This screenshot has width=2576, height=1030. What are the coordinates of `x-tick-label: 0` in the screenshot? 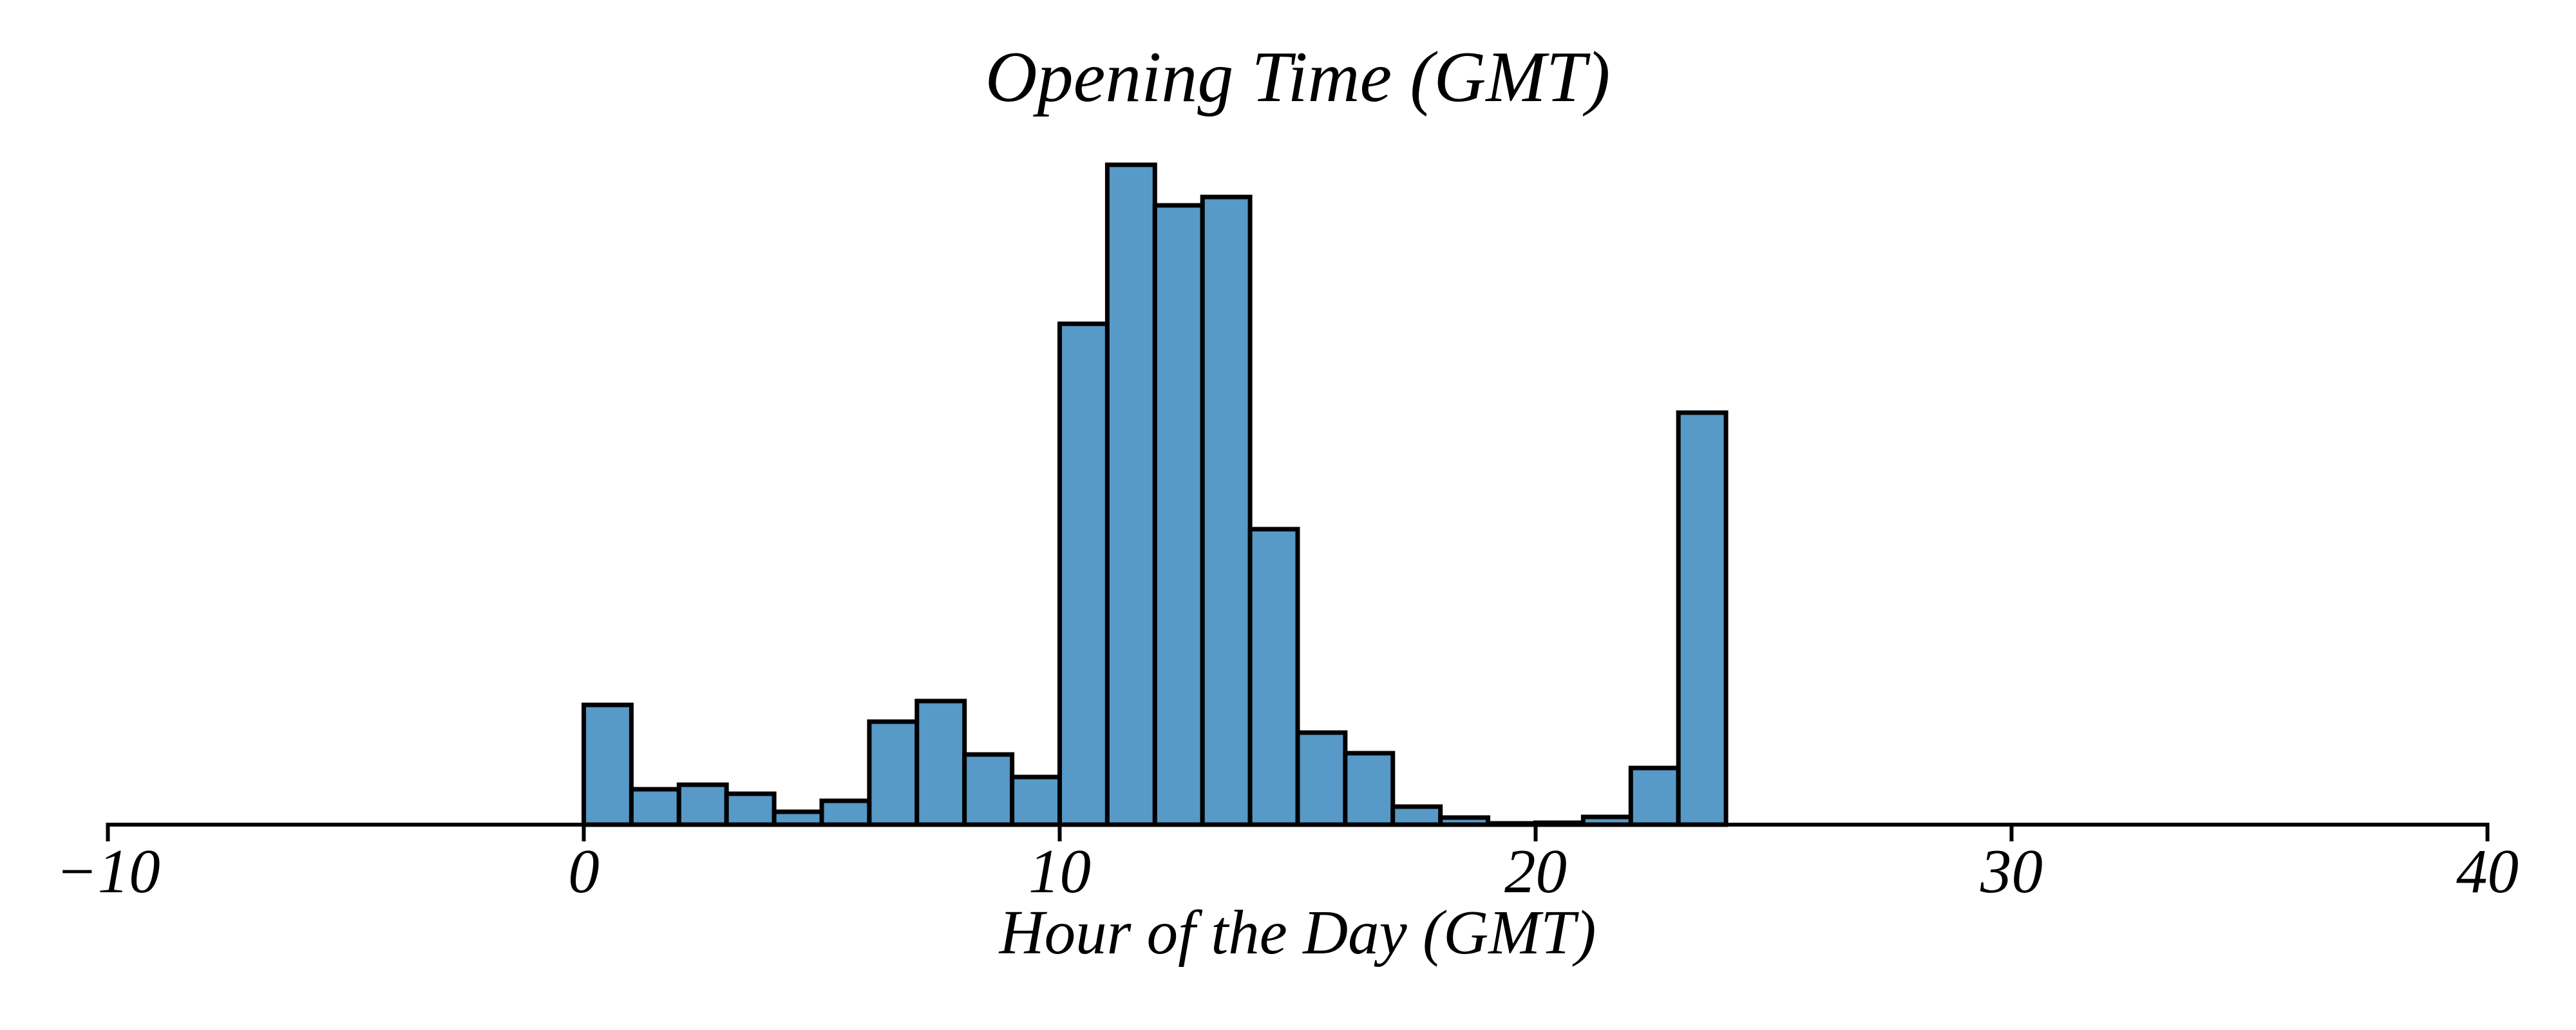 It's located at (584, 872).